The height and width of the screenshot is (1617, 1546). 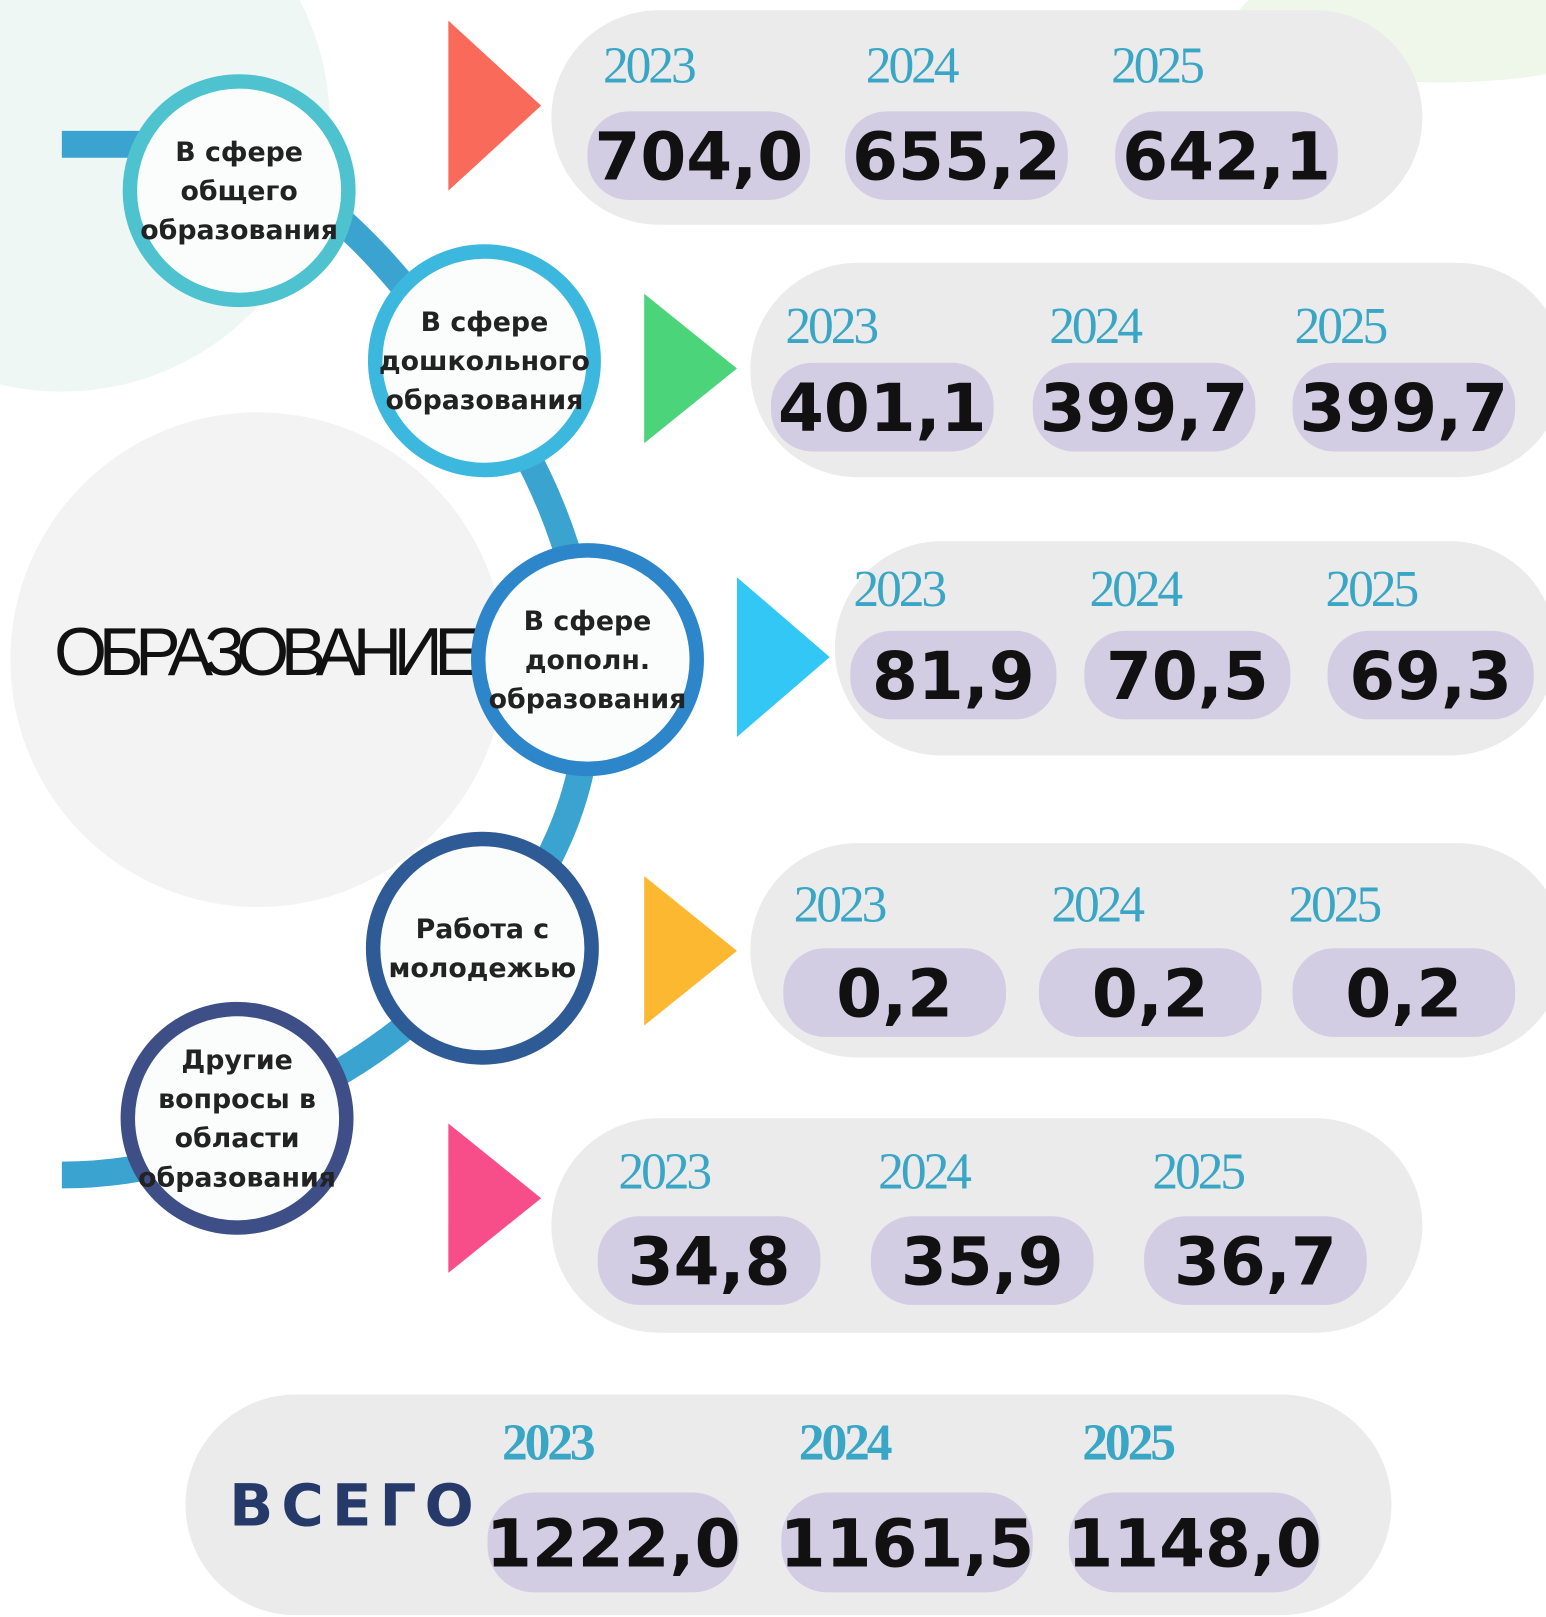 I want to click on value: 81,9, so click(x=953, y=676).